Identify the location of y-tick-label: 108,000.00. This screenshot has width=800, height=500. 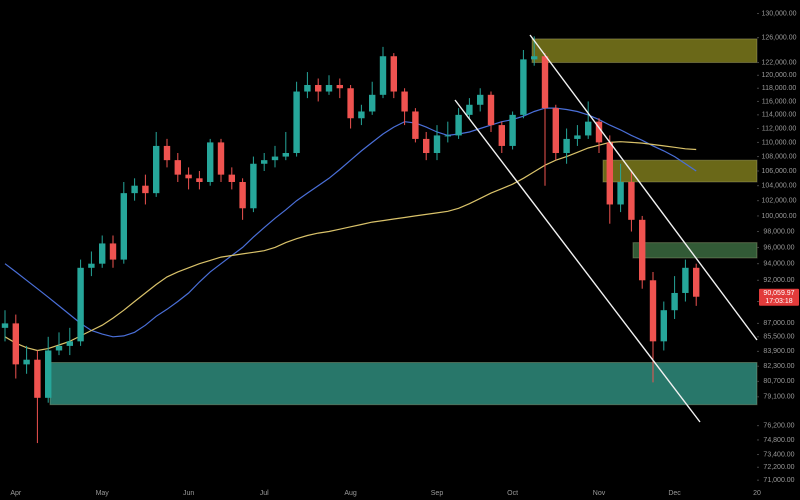
(778, 156).